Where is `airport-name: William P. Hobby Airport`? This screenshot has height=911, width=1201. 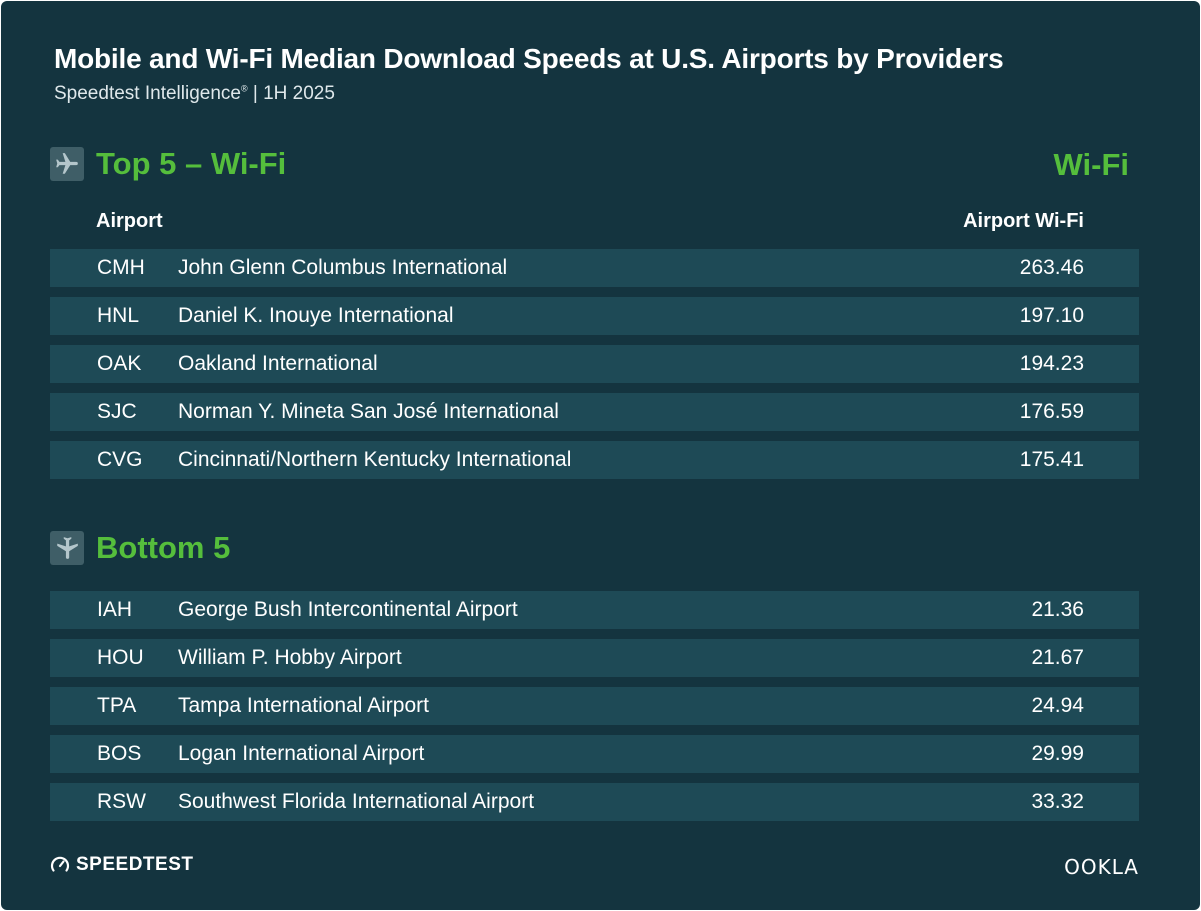 airport-name: William P. Hobby Airport is located at coordinates (290, 657).